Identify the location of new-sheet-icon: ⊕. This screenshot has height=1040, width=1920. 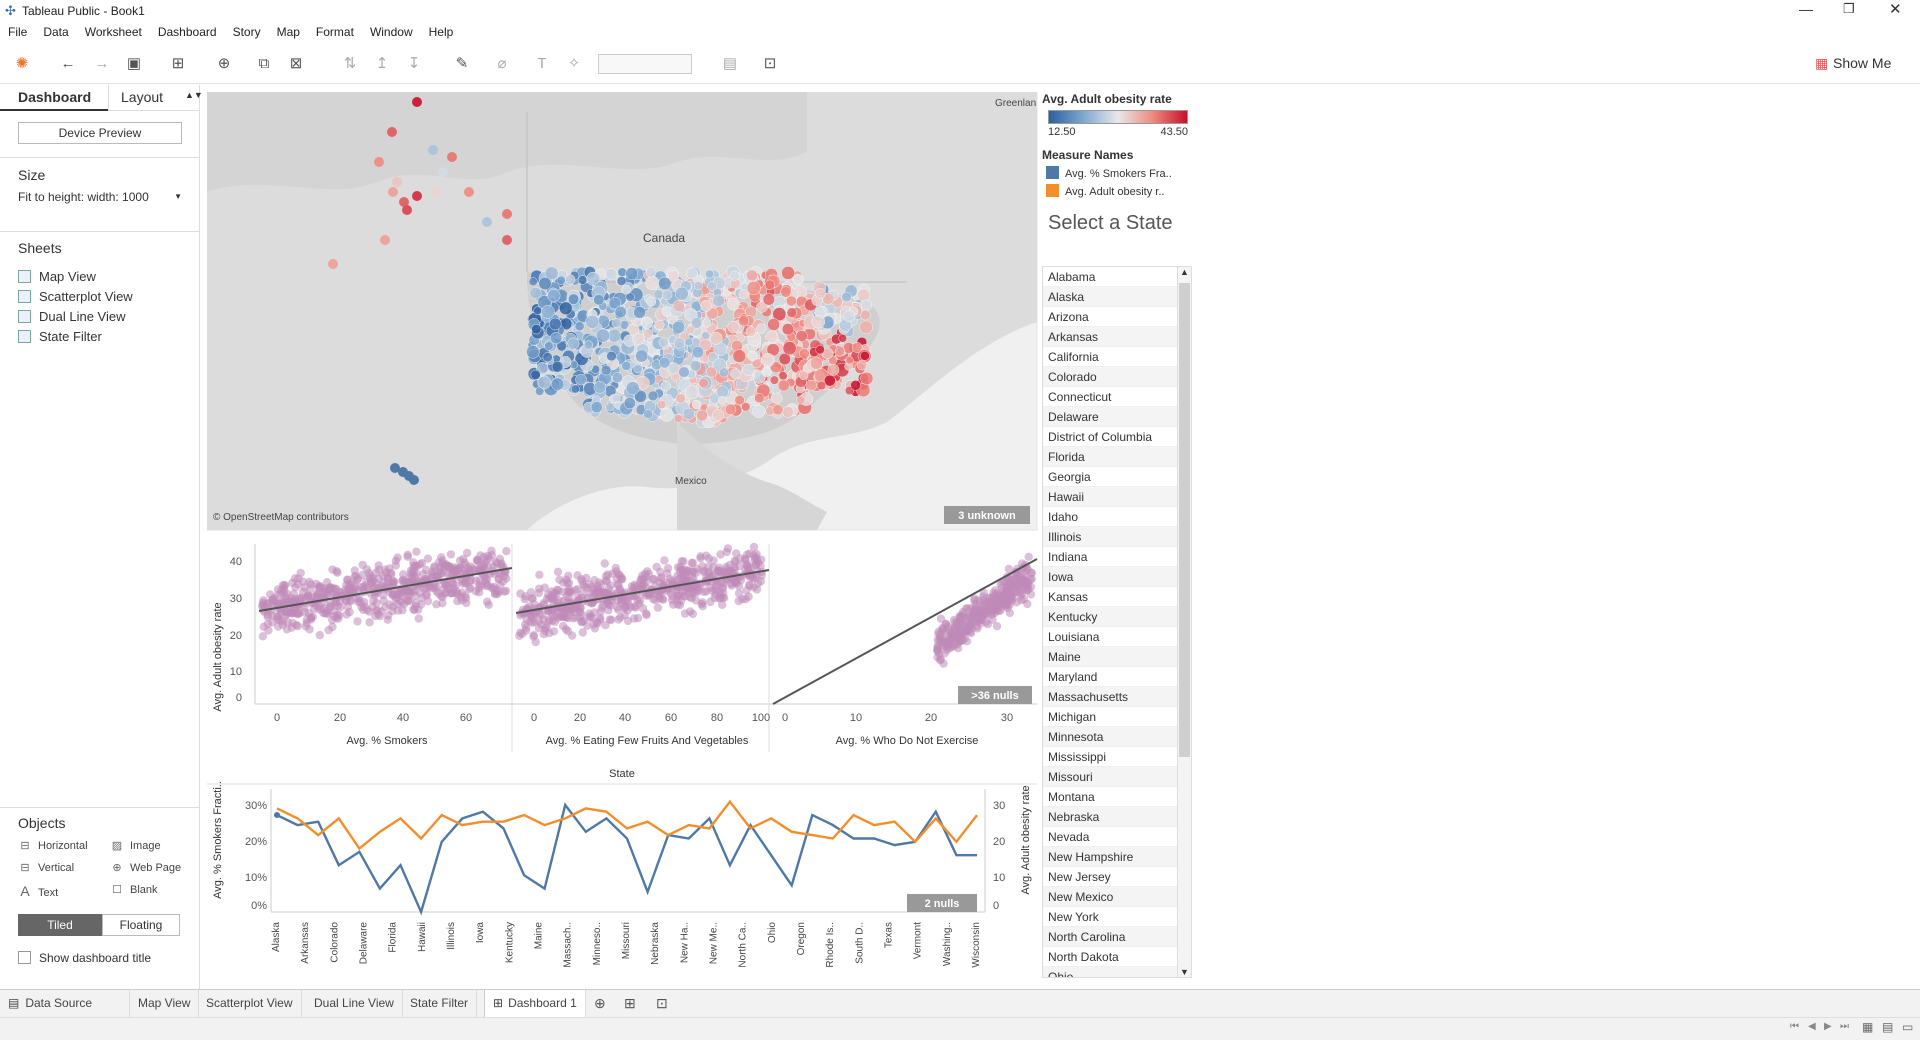
(224, 63).